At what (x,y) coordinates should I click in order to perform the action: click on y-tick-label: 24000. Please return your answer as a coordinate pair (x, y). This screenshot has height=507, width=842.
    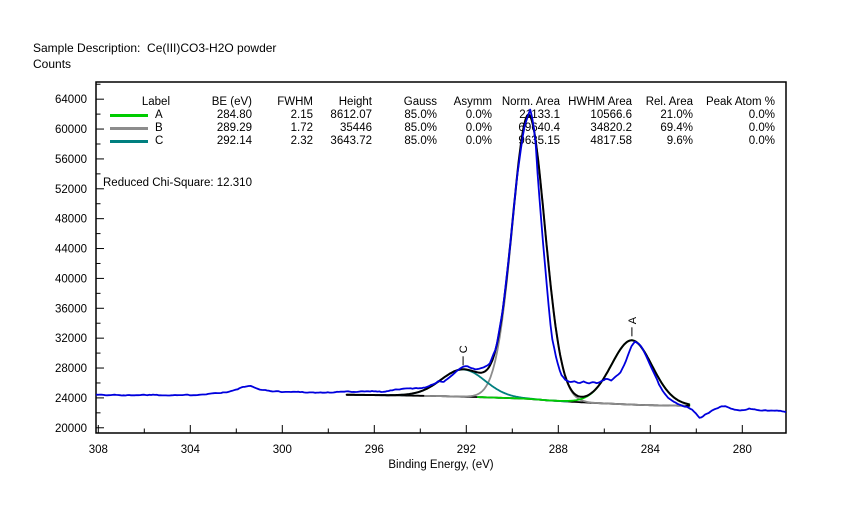
    Looking at the image, I should click on (71, 399).